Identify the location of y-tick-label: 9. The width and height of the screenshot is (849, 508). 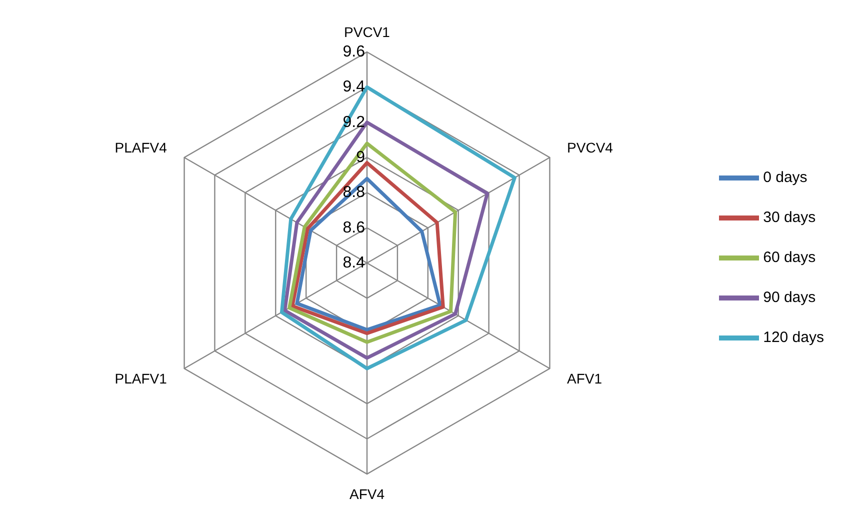
(361, 157).